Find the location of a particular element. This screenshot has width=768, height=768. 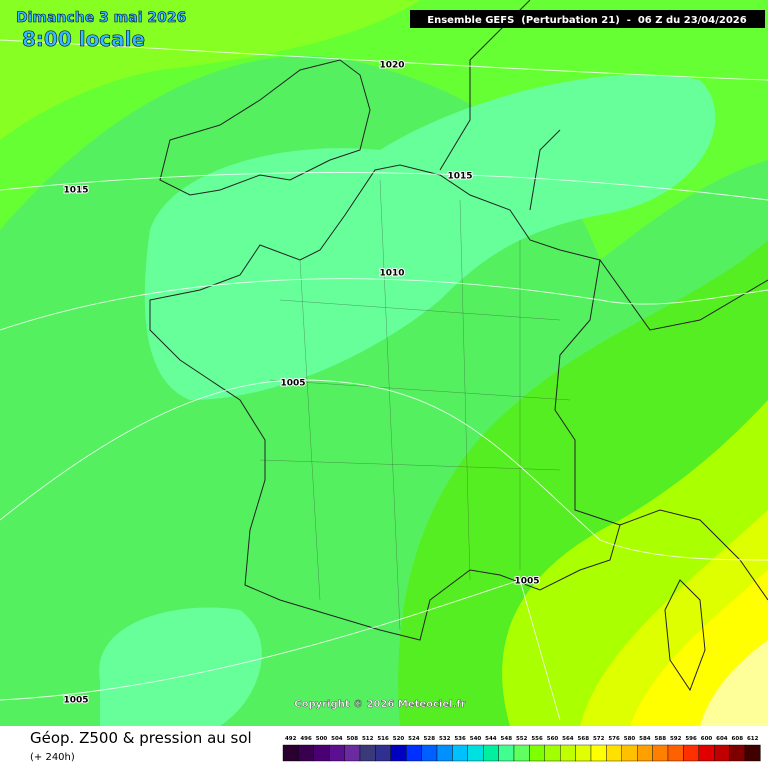

model-box is located at coordinates (587, 19).